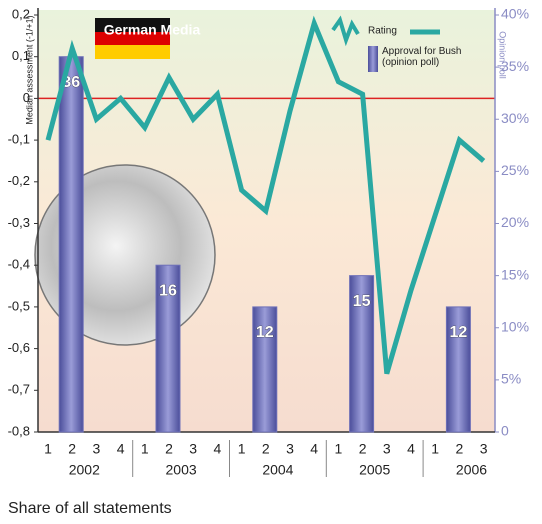 This screenshot has width=542, height=524. Describe the element at coordinates (19, 180) in the screenshot. I see `y-tick-label: -0,2` at that location.